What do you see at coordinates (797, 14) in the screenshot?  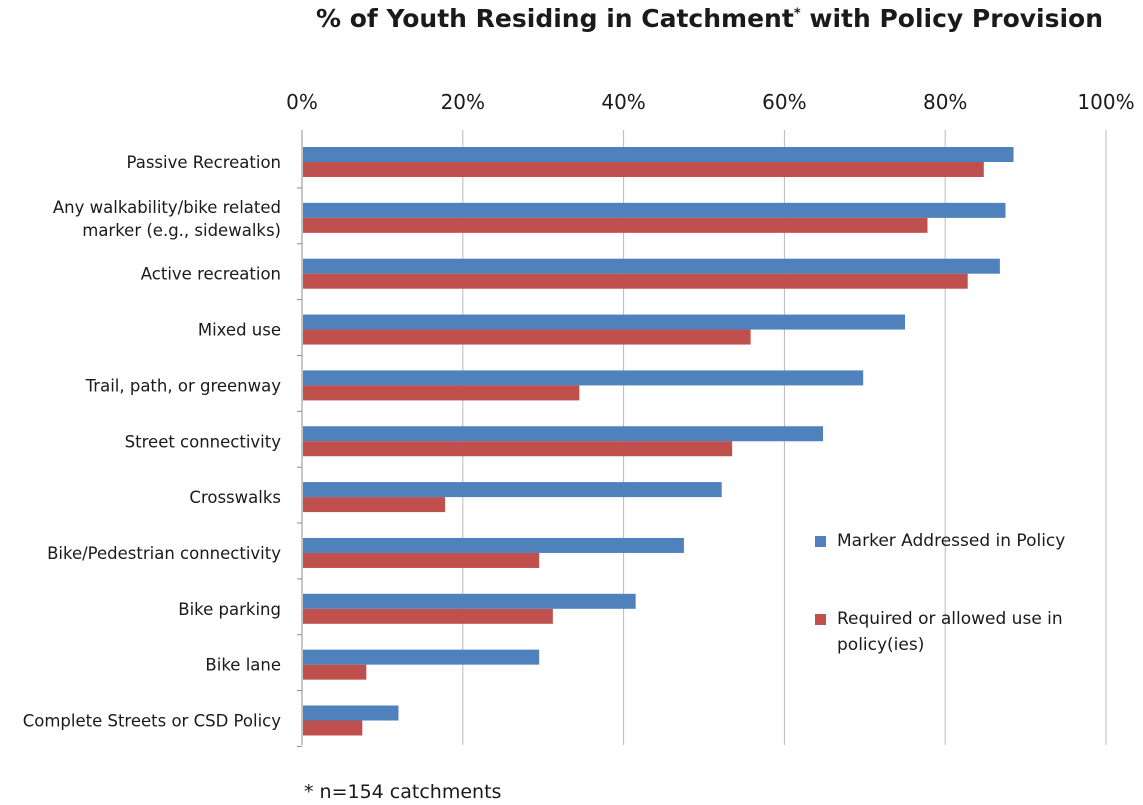 I see `chart-title-marker: *` at bounding box center [797, 14].